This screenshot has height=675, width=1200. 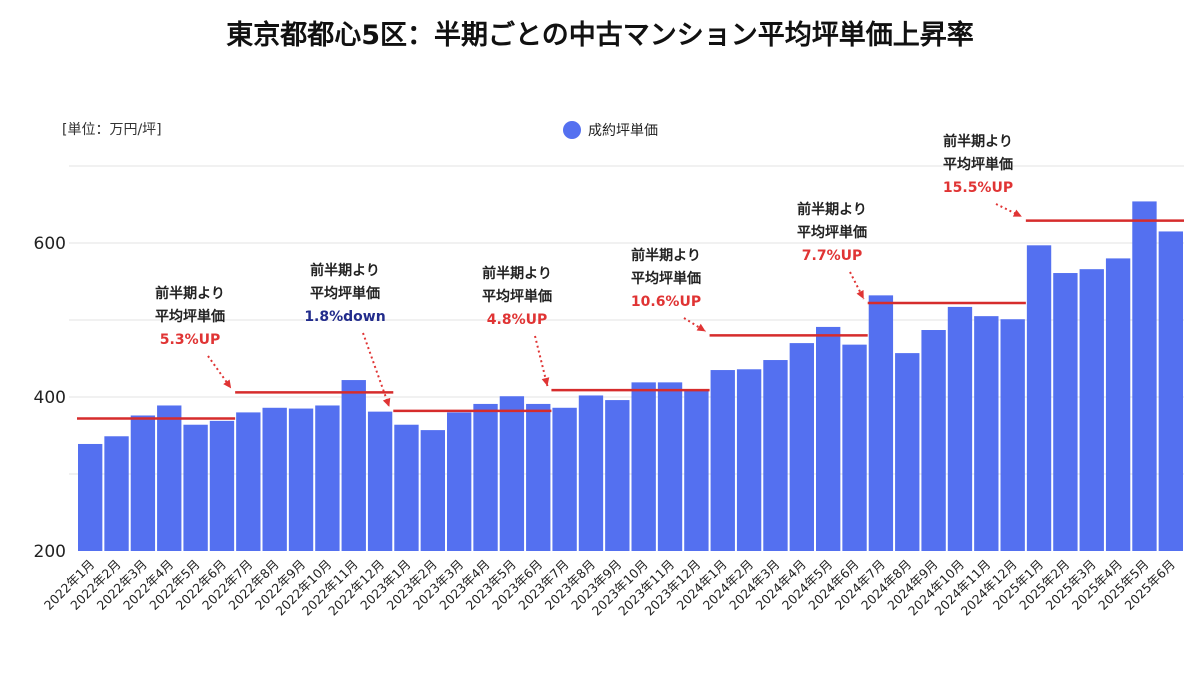 I want to click on bar-2024年10月, so click(x=960, y=428).